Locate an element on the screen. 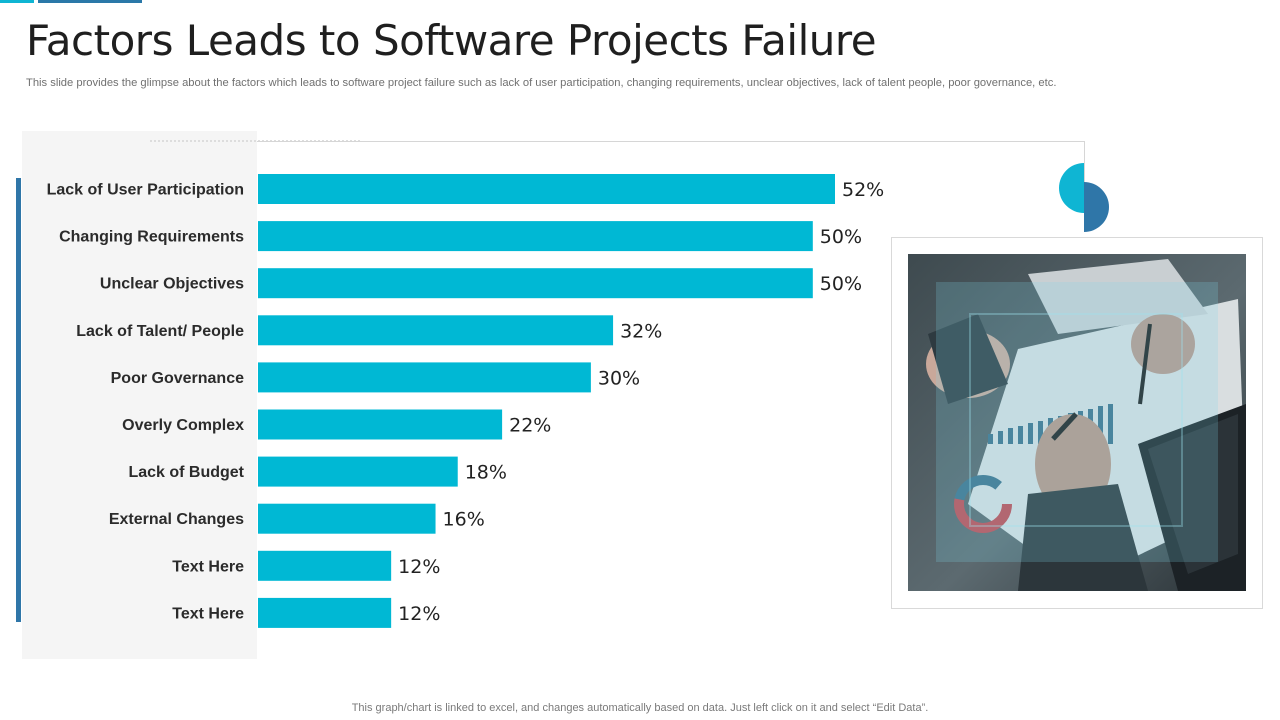 The height and width of the screenshot is (720, 1280). value-label: 32% is located at coordinates (641, 331).